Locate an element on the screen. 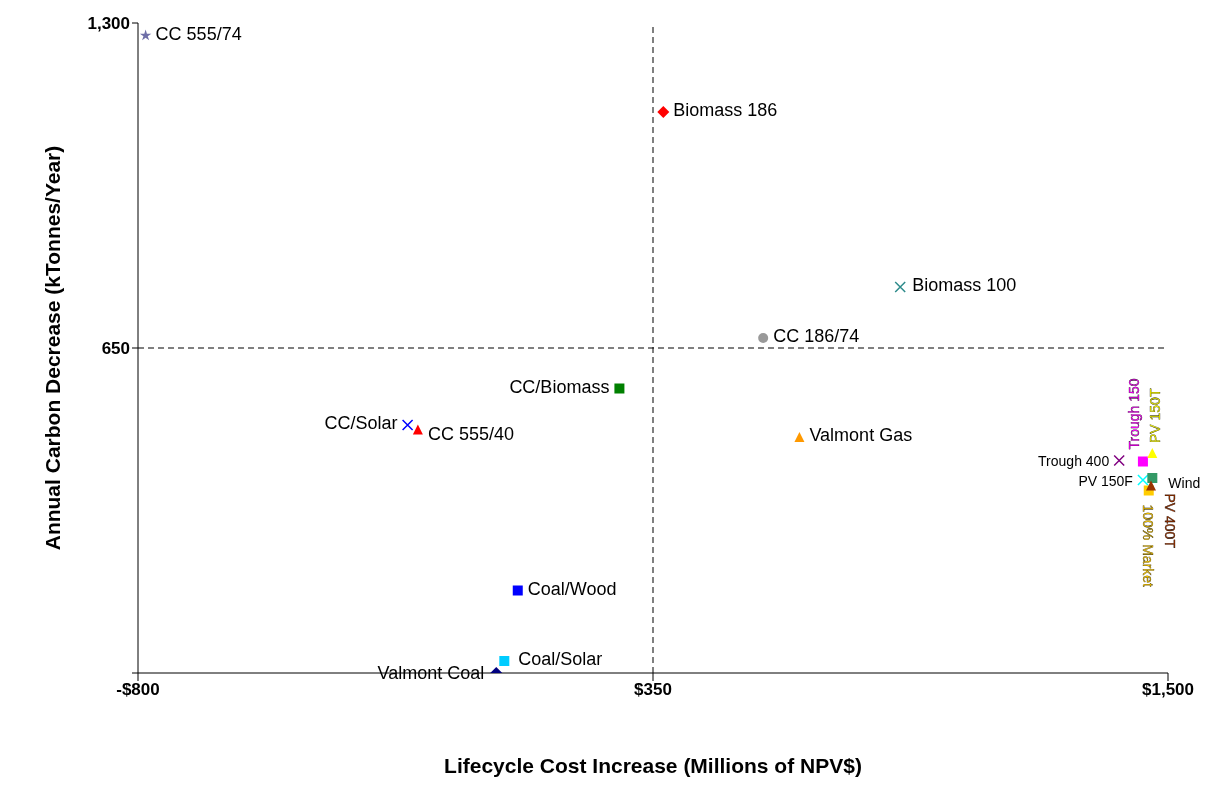 This screenshot has height=806, width=1228. x-tick-label: -$800 is located at coordinates (138, 690).